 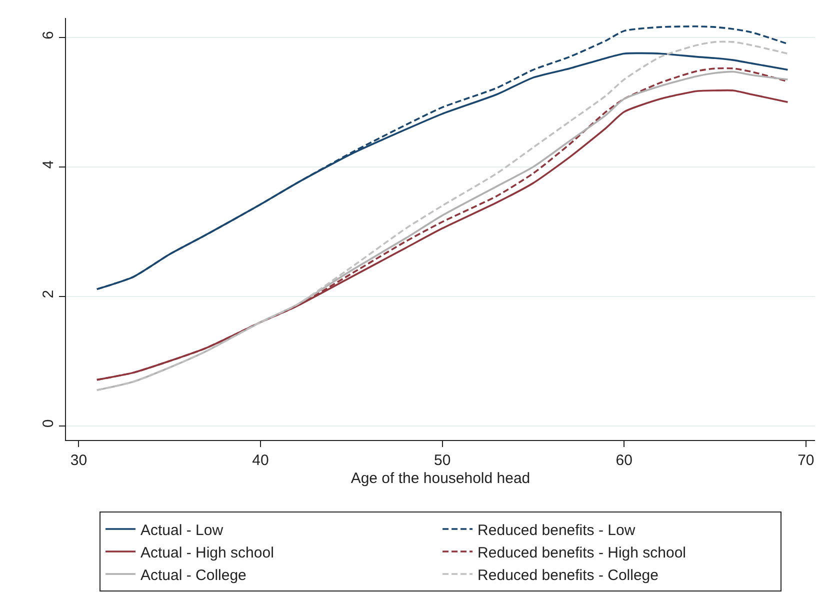 What do you see at coordinates (48, 35) in the screenshot?
I see `y-tick-label: 6` at bounding box center [48, 35].